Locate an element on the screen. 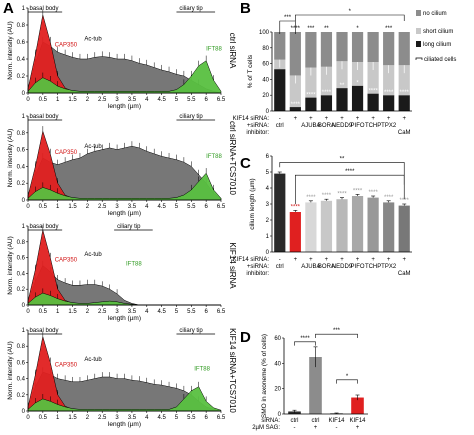  x-tick-label: 2 is located at coordinates (88, 100).